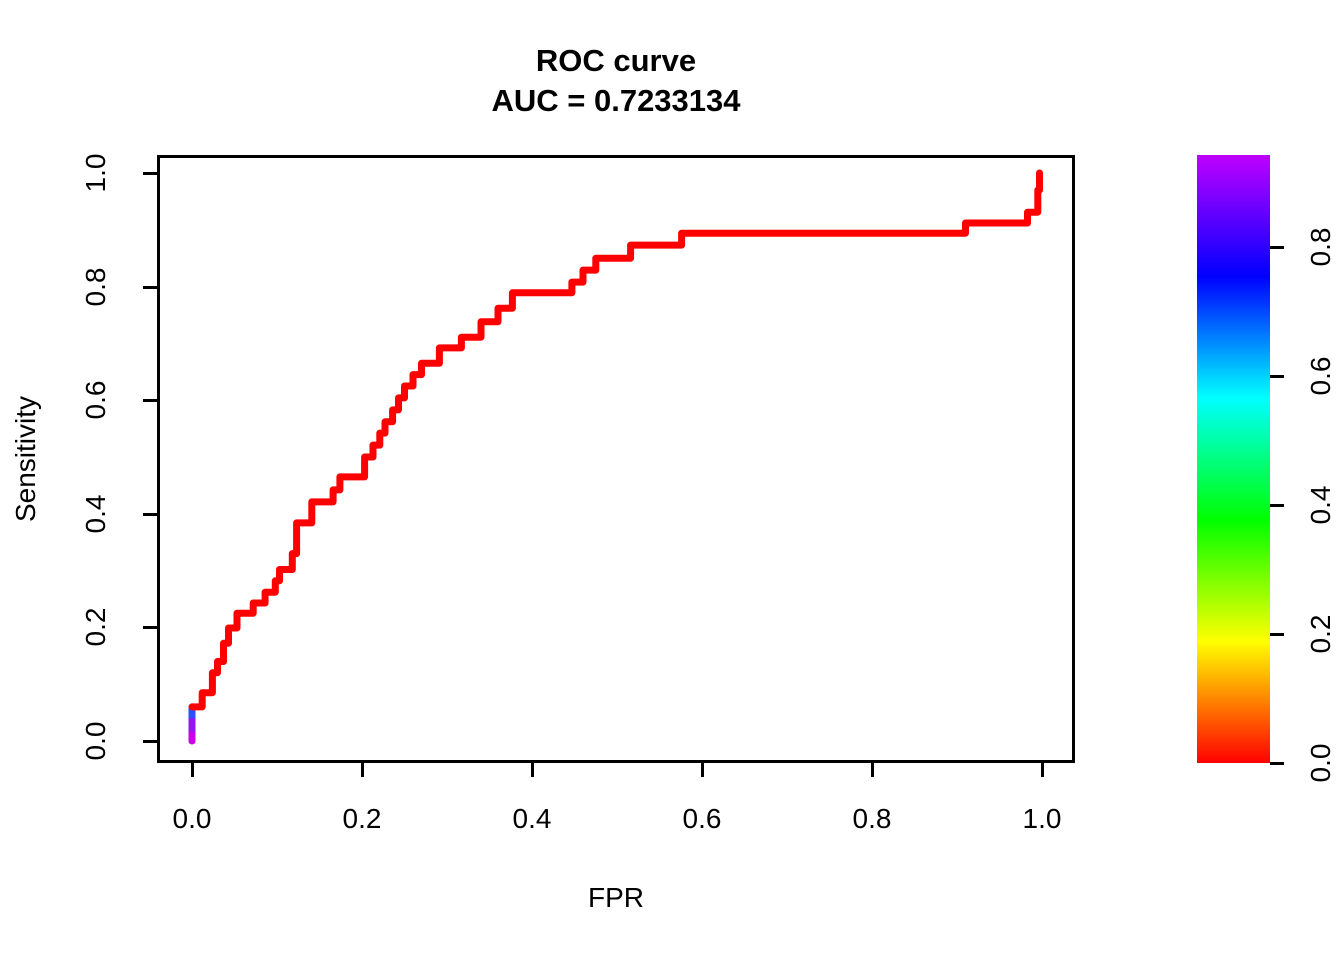 The width and height of the screenshot is (1344, 960). What do you see at coordinates (1320, 505) in the screenshot?
I see `colorbar-tick-label: 0.4` at bounding box center [1320, 505].